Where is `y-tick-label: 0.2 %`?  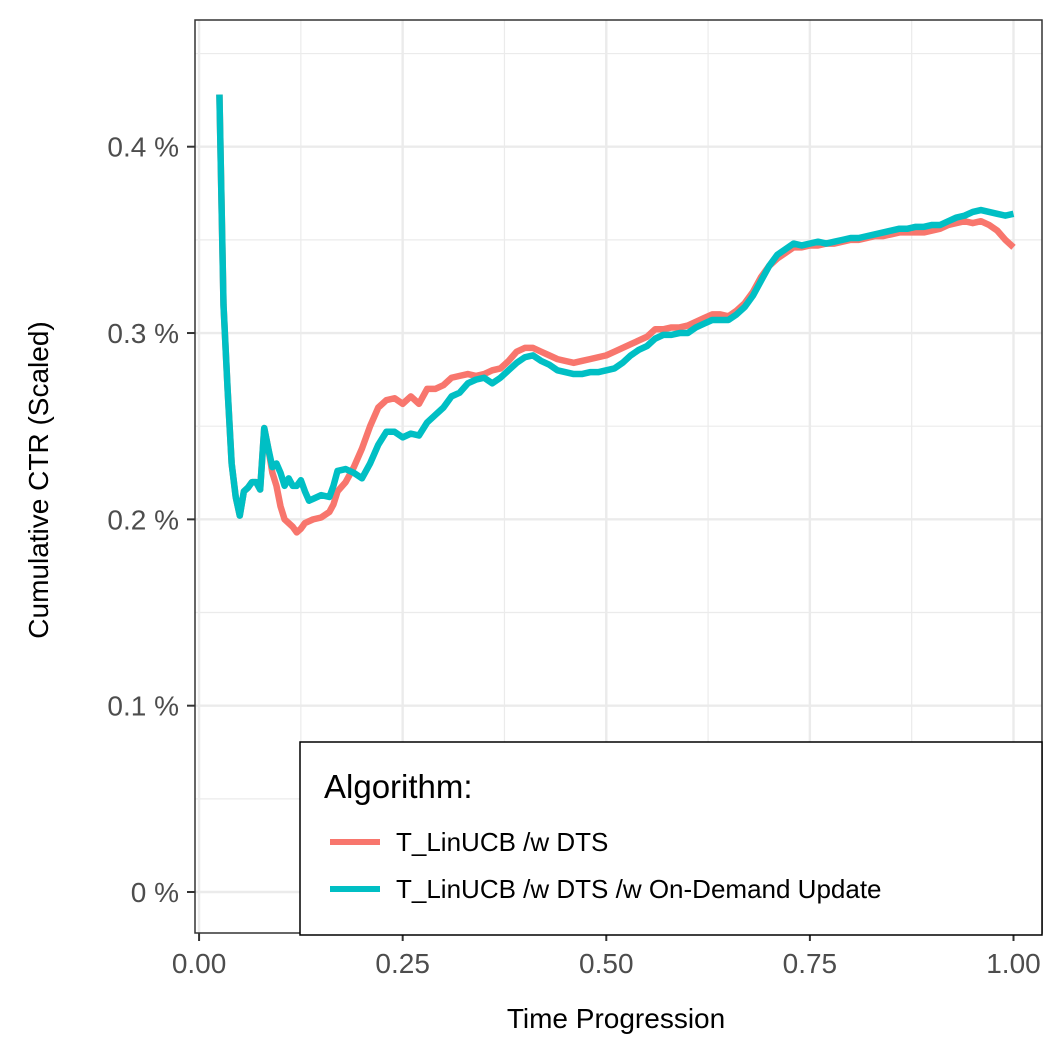 y-tick-label: 0.2 % is located at coordinates (143, 519).